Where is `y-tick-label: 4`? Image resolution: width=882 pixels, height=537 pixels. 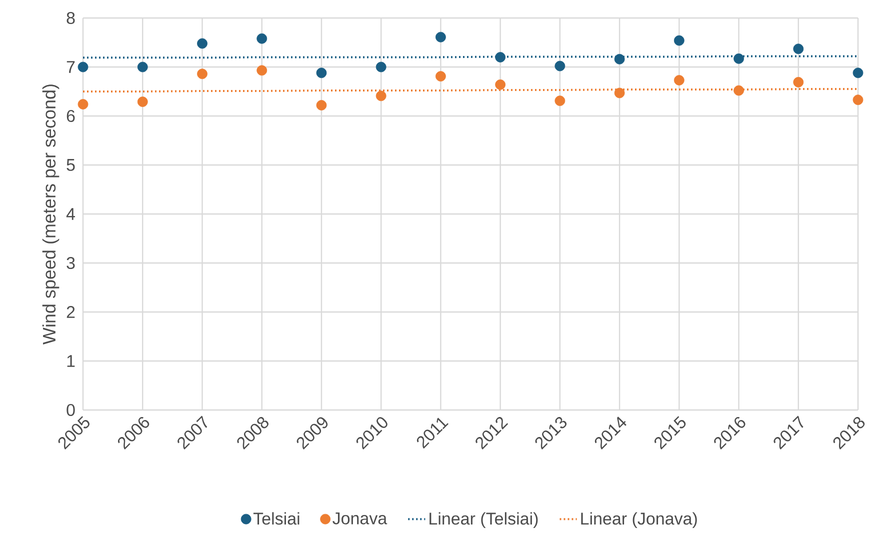 y-tick-label: 4 is located at coordinates (70, 214).